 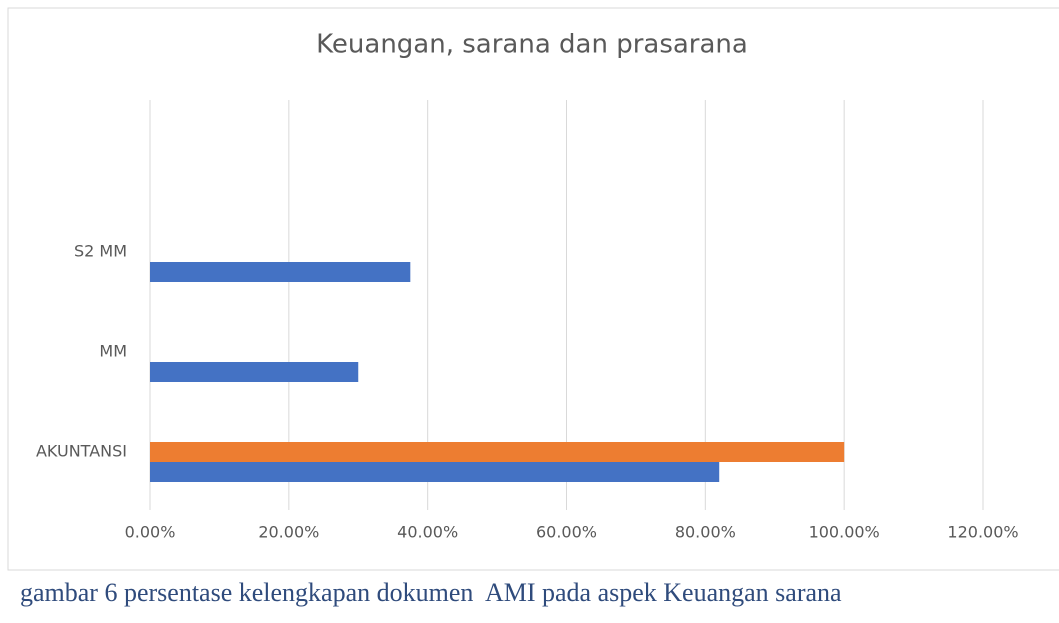 I want to click on x-tick-label: 0.00%, so click(x=150, y=532).